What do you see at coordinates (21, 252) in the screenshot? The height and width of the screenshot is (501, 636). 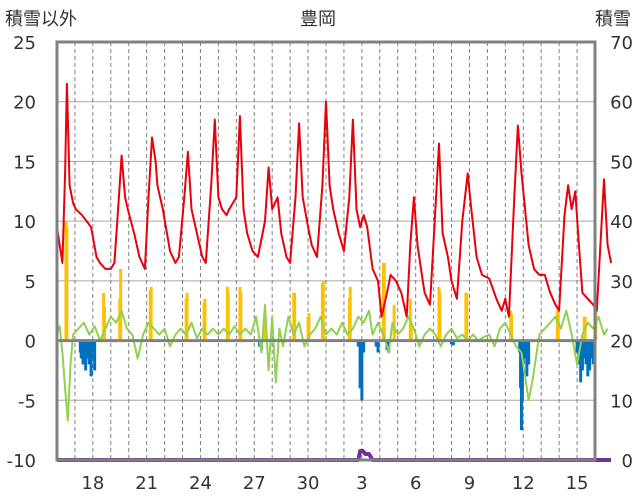 I see `left-tick-labels: 25 20 15 10 5 0 -5 -10` at bounding box center [21, 252].